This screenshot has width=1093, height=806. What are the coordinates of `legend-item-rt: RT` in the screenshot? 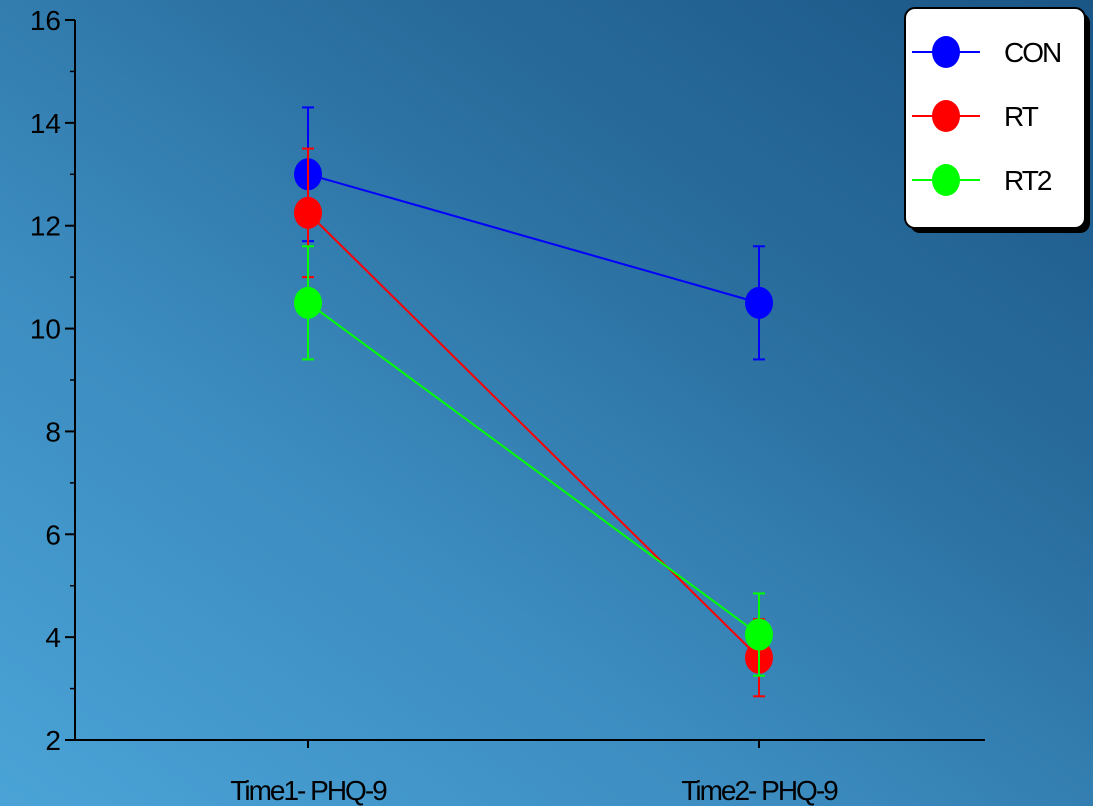 It's located at (976, 116).